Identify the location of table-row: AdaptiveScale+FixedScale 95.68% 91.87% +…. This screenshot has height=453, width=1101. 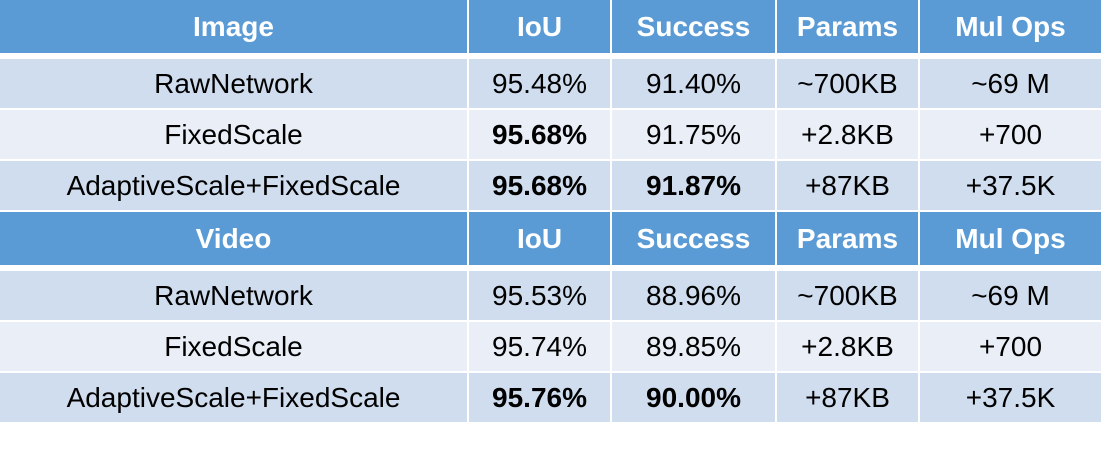
(550, 186).